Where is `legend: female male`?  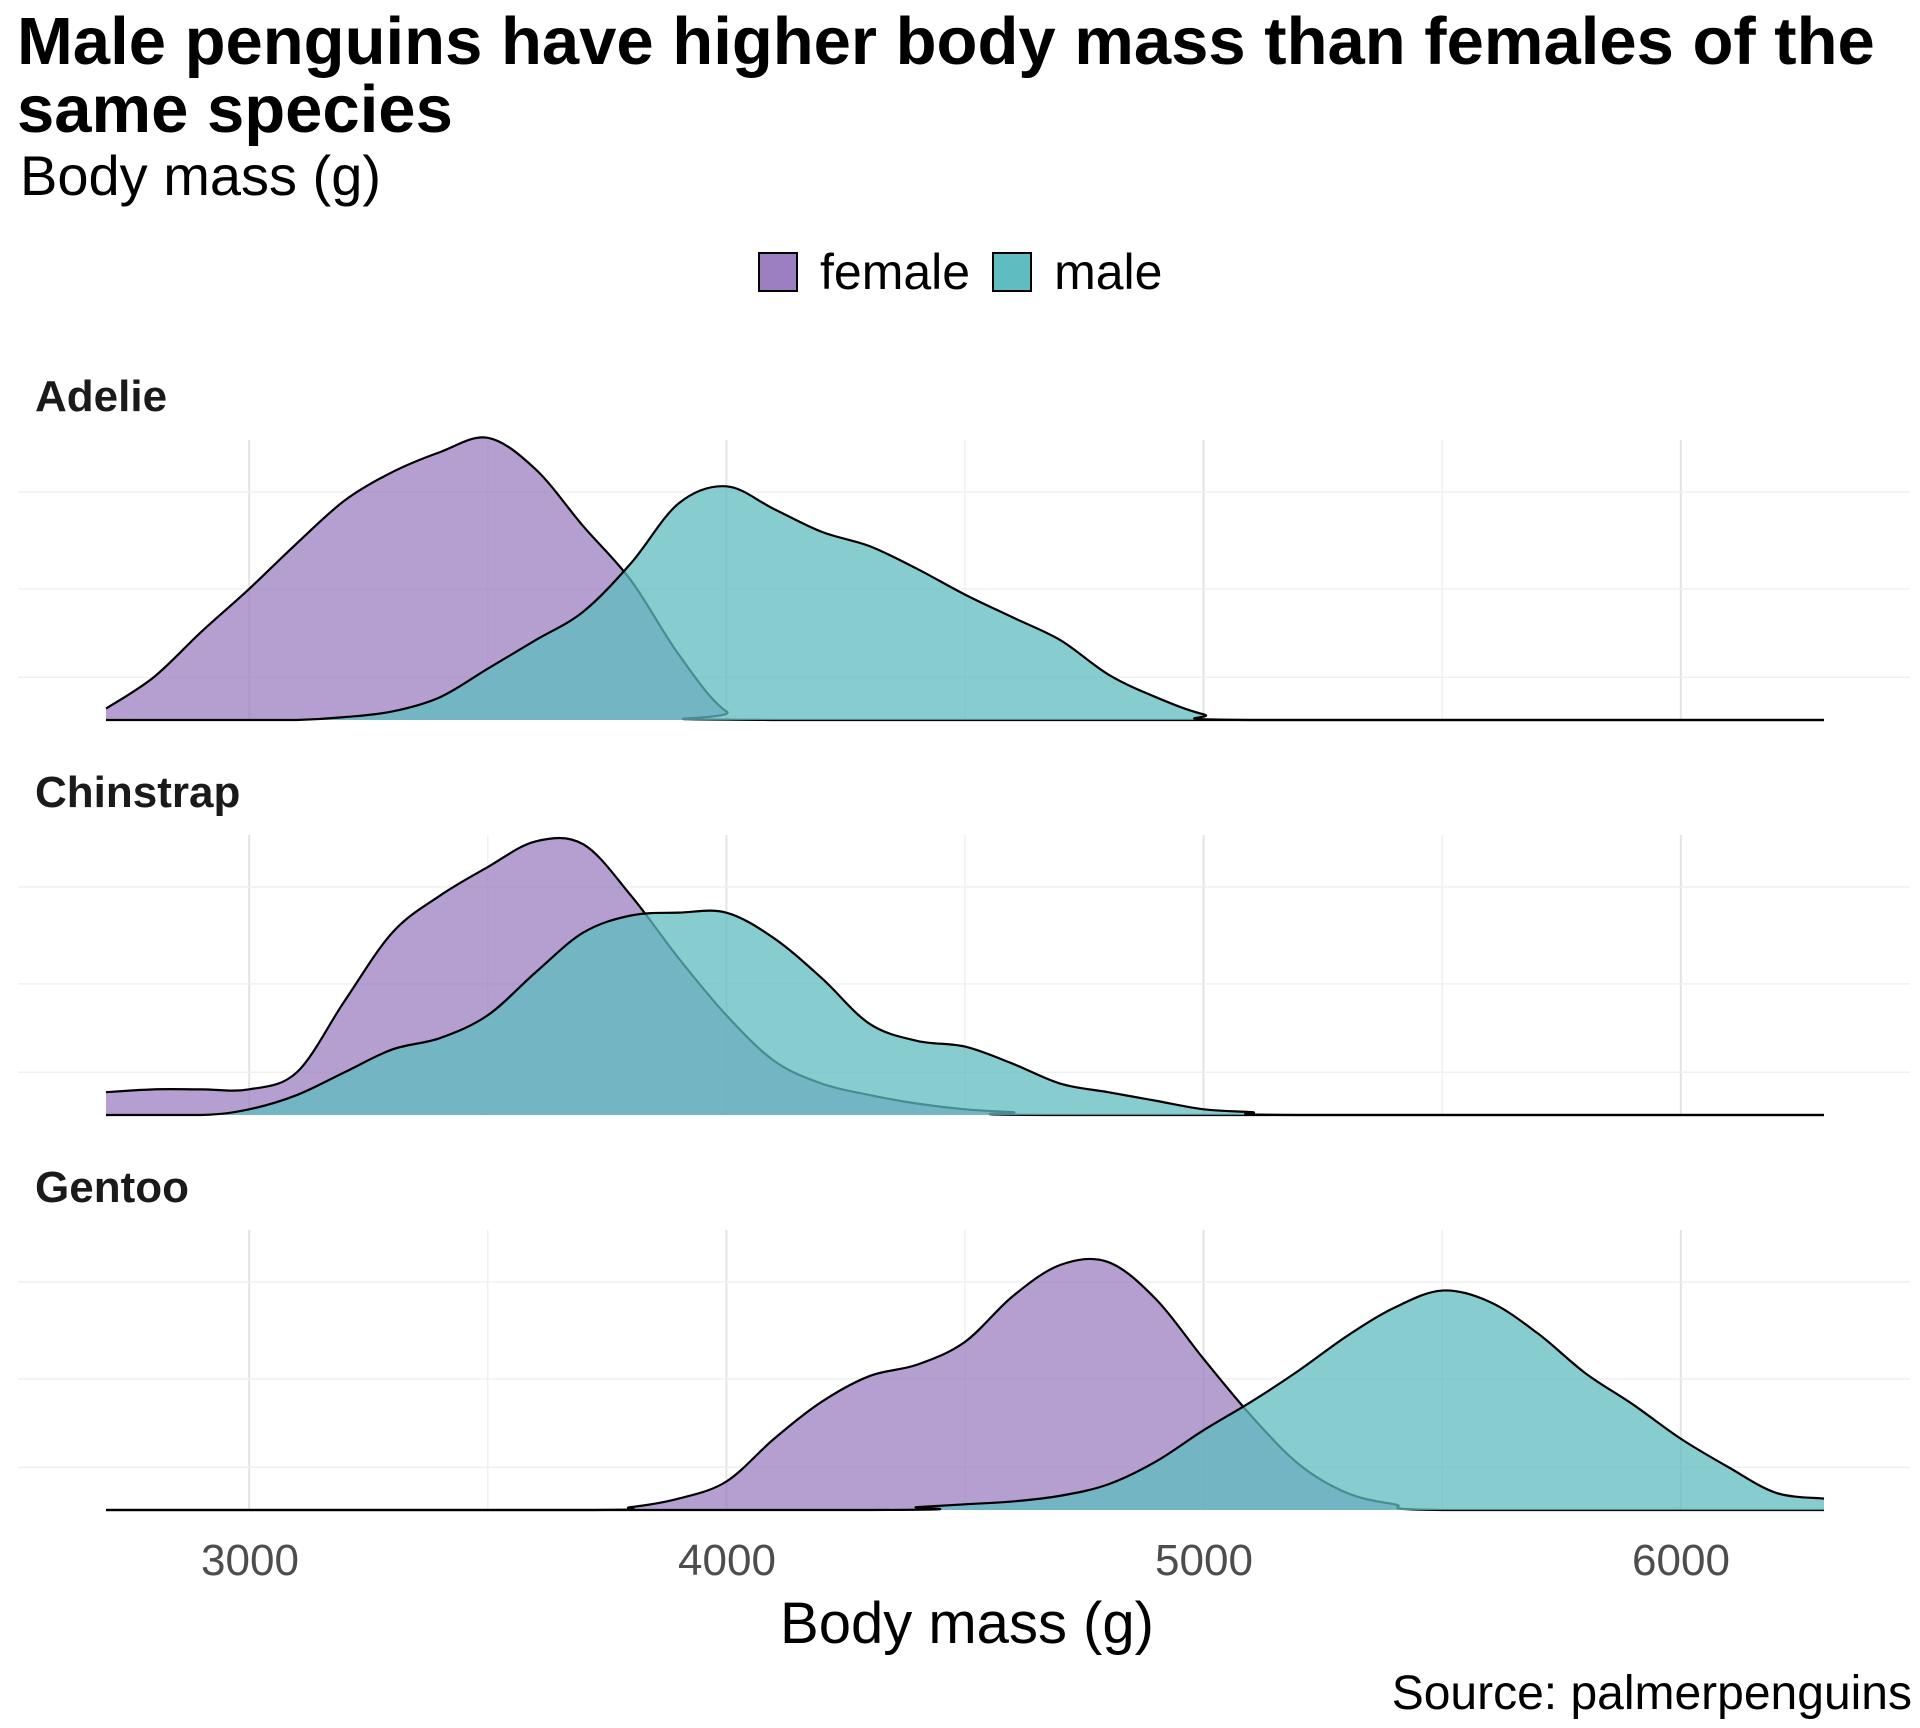 legend: female male is located at coordinates (971, 272).